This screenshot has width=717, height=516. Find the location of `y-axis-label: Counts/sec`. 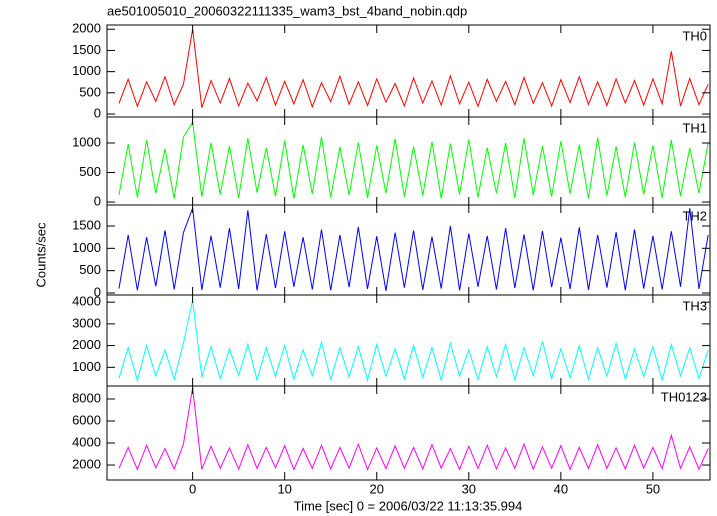

y-axis-label: Counts/sec is located at coordinates (40, 255).